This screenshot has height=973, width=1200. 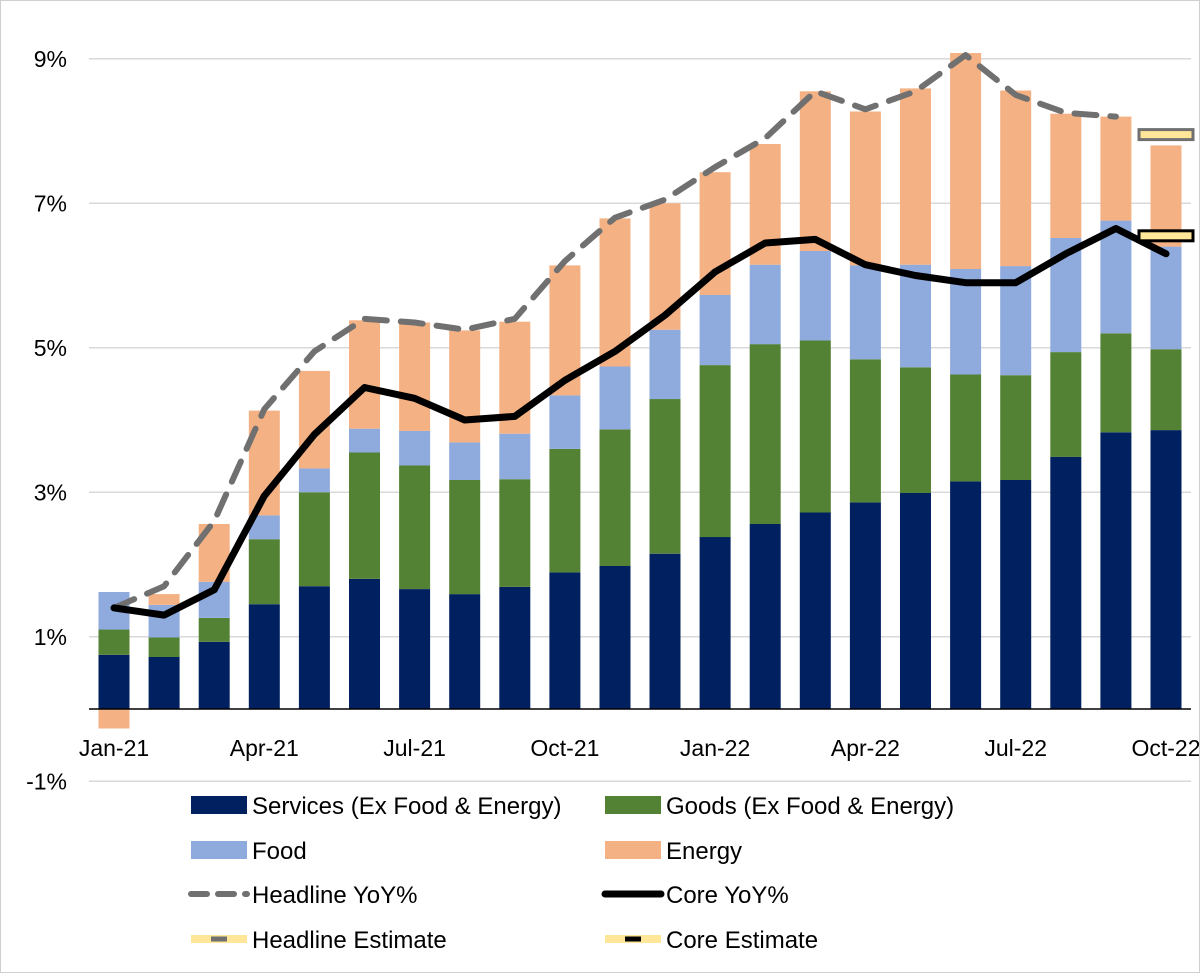 I want to click on legend-label: Headline Estimate, so click(x=349, y=940).